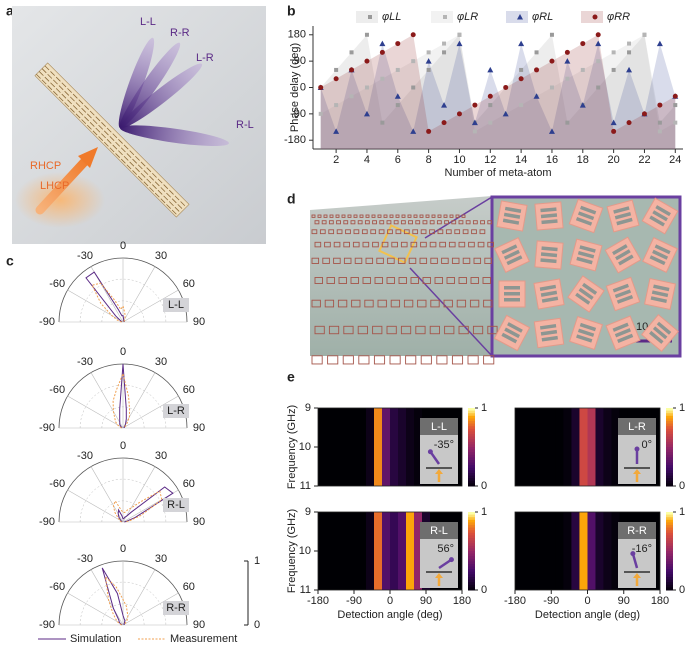  Describe the element at coordinates (123, 352) in the screenshot. I see `theta-tick-label: 0` at that location.